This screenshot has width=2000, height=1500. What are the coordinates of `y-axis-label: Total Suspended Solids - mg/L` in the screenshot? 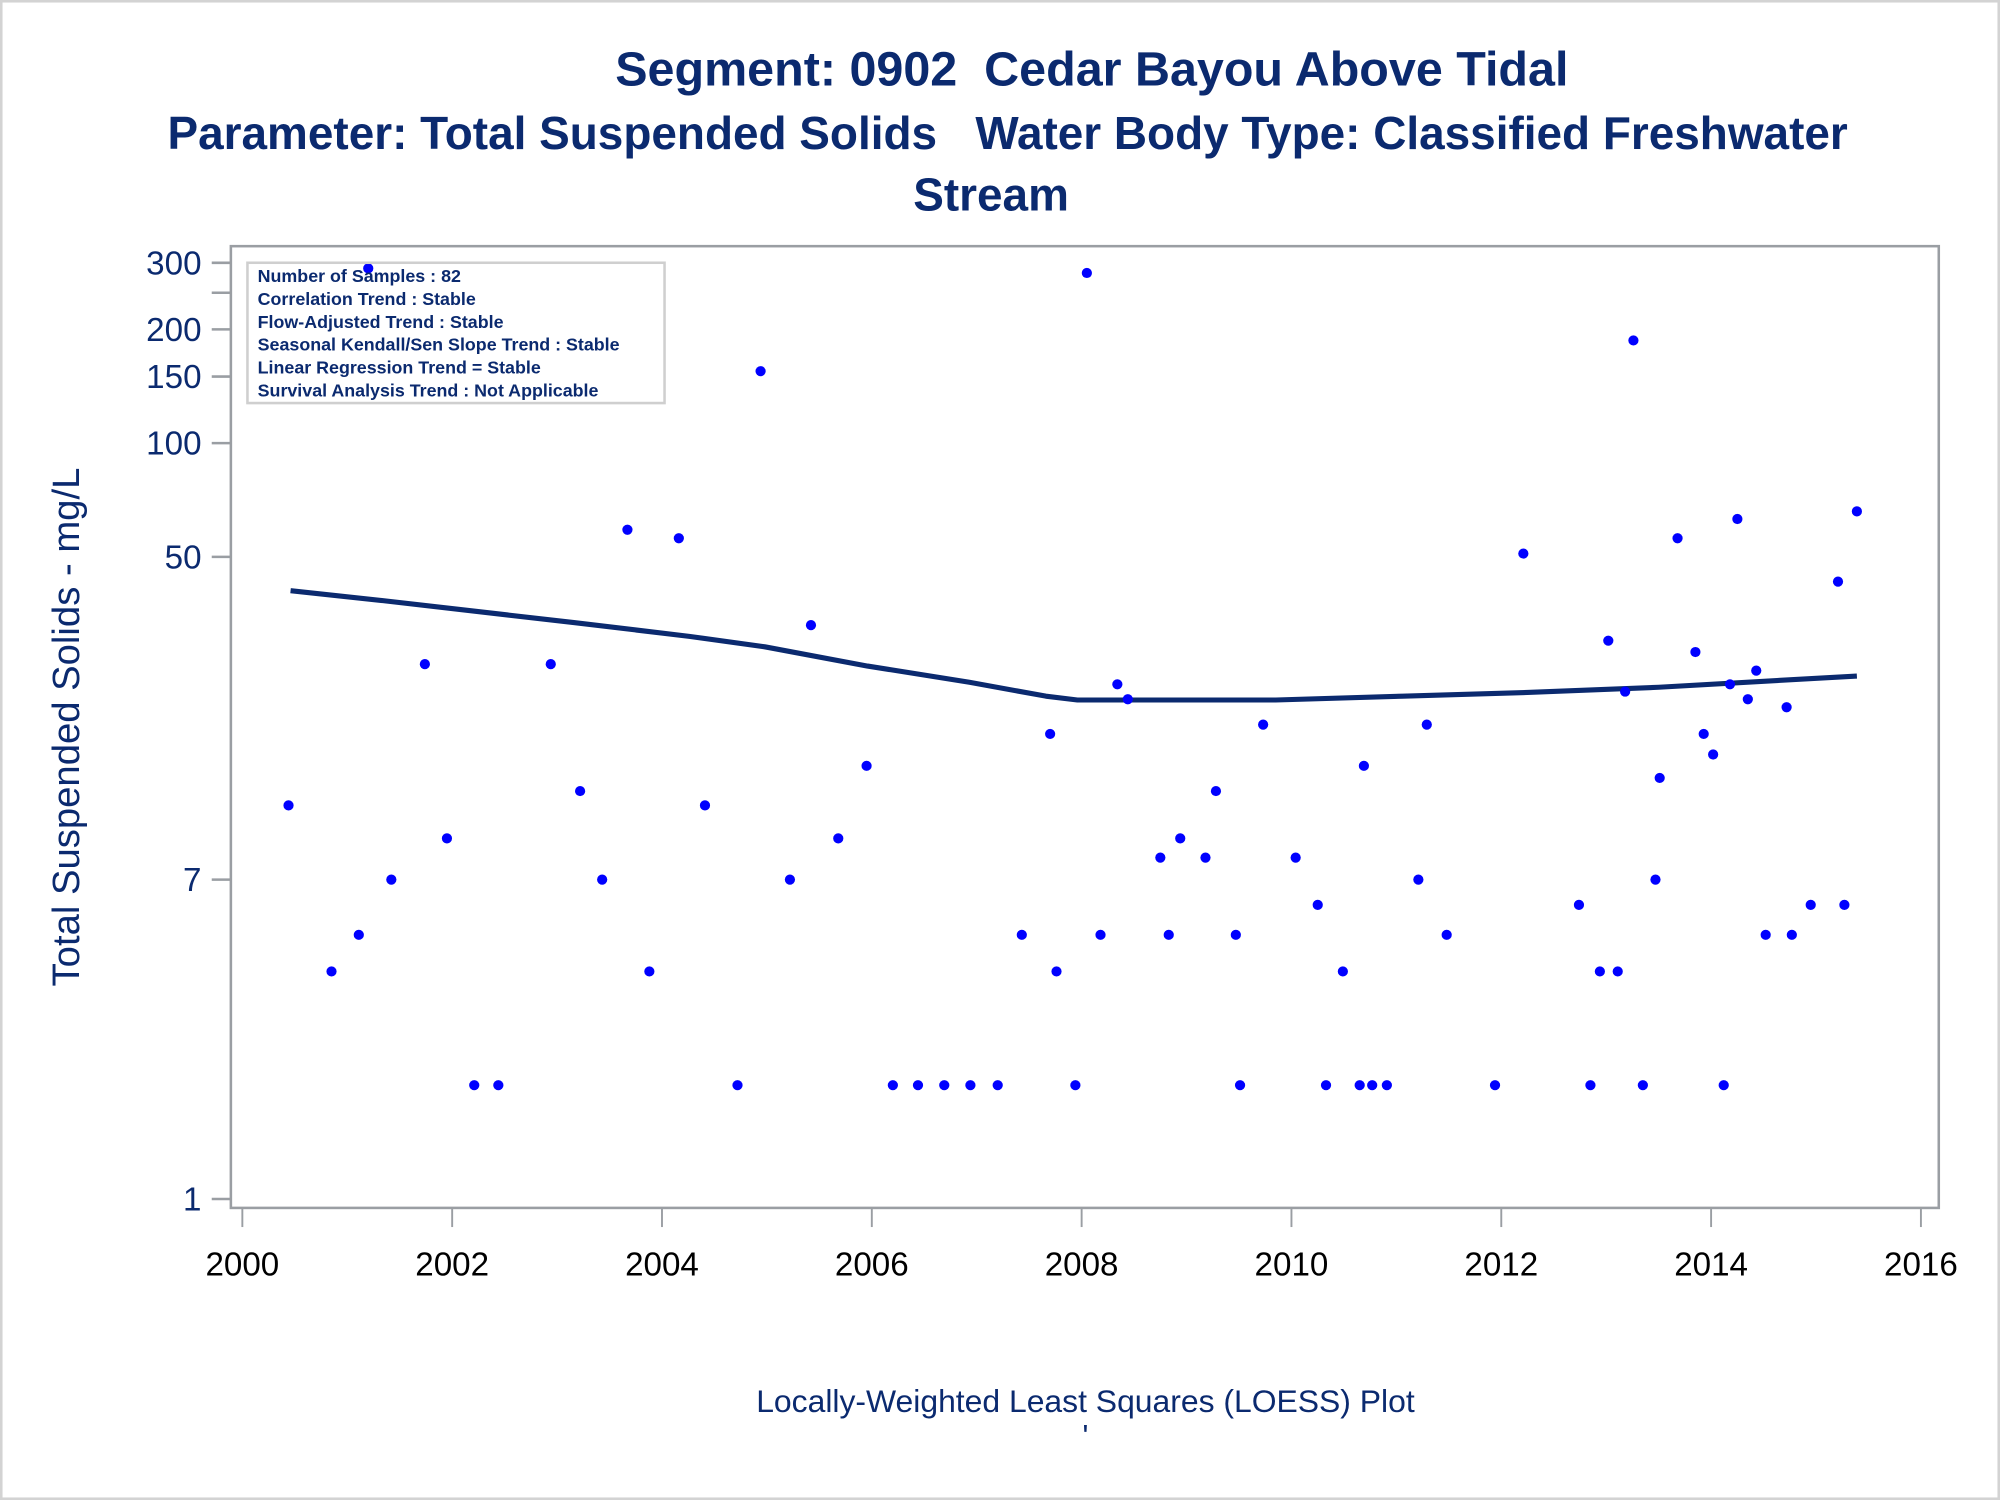 It's located at (66, 727).